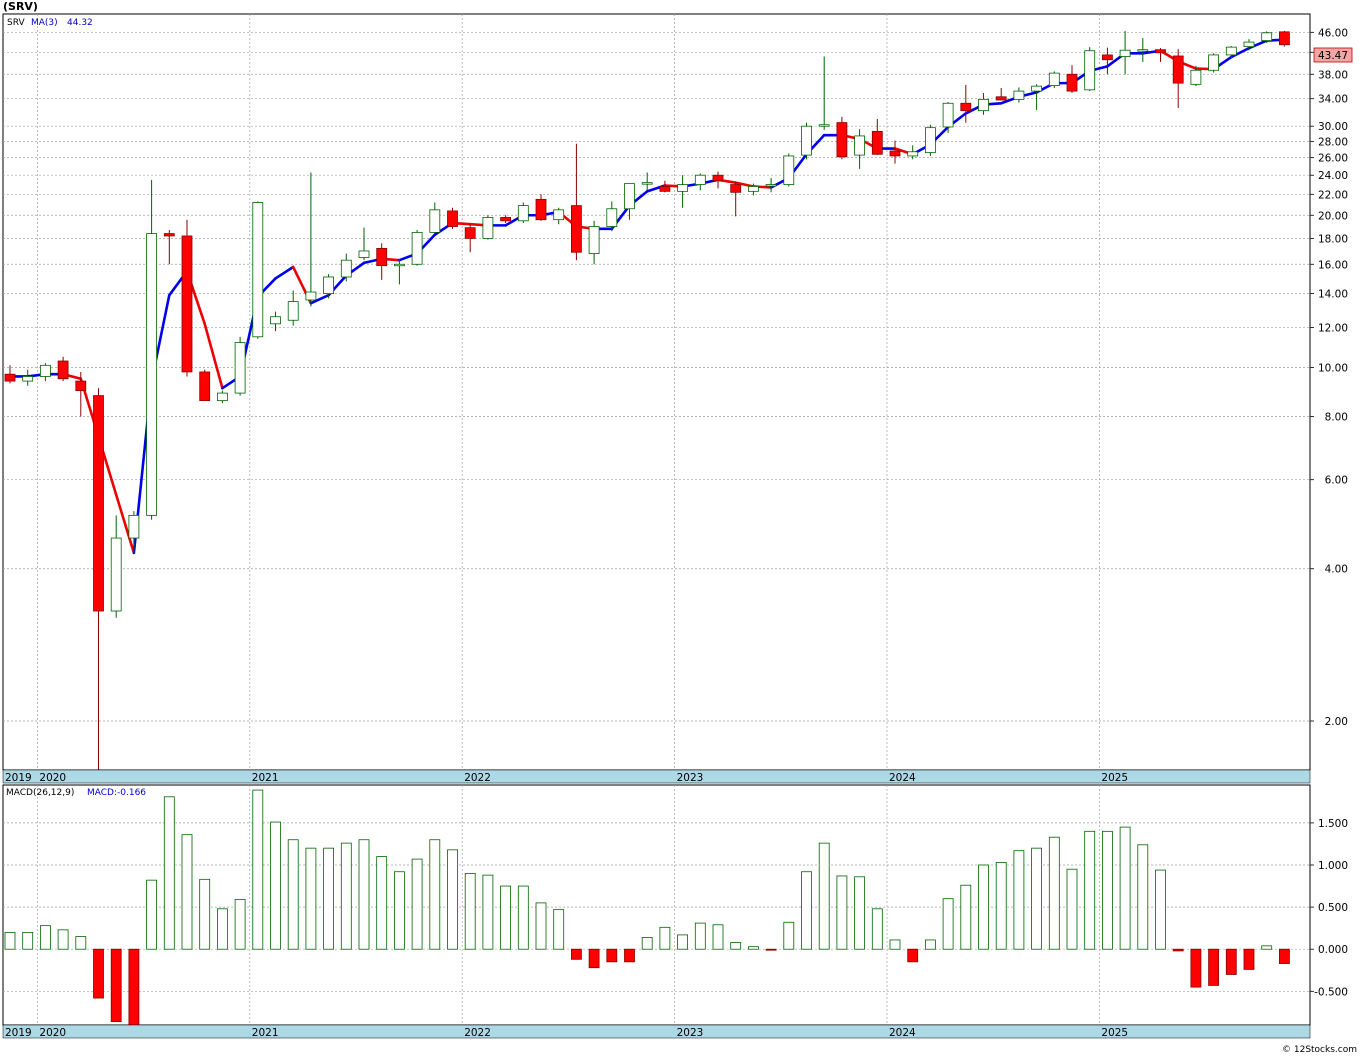 The width and height of the screenshot is (1360, 1056). What do you see at coordinates (44, 23) in the screenshot?
I see `legend-ma-label: MA(3)` at bounding box center [44, 23].